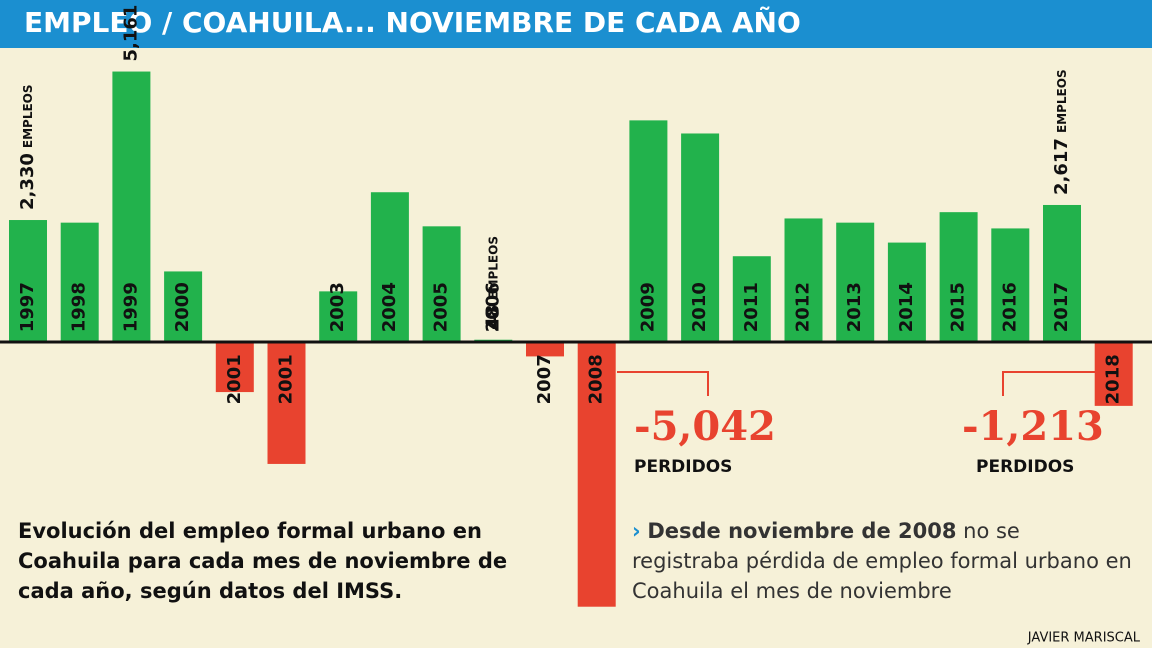 The height and width of the screenshot is (648, 1152). I want to click on x-tick-label: 2004, so click(389, 307).